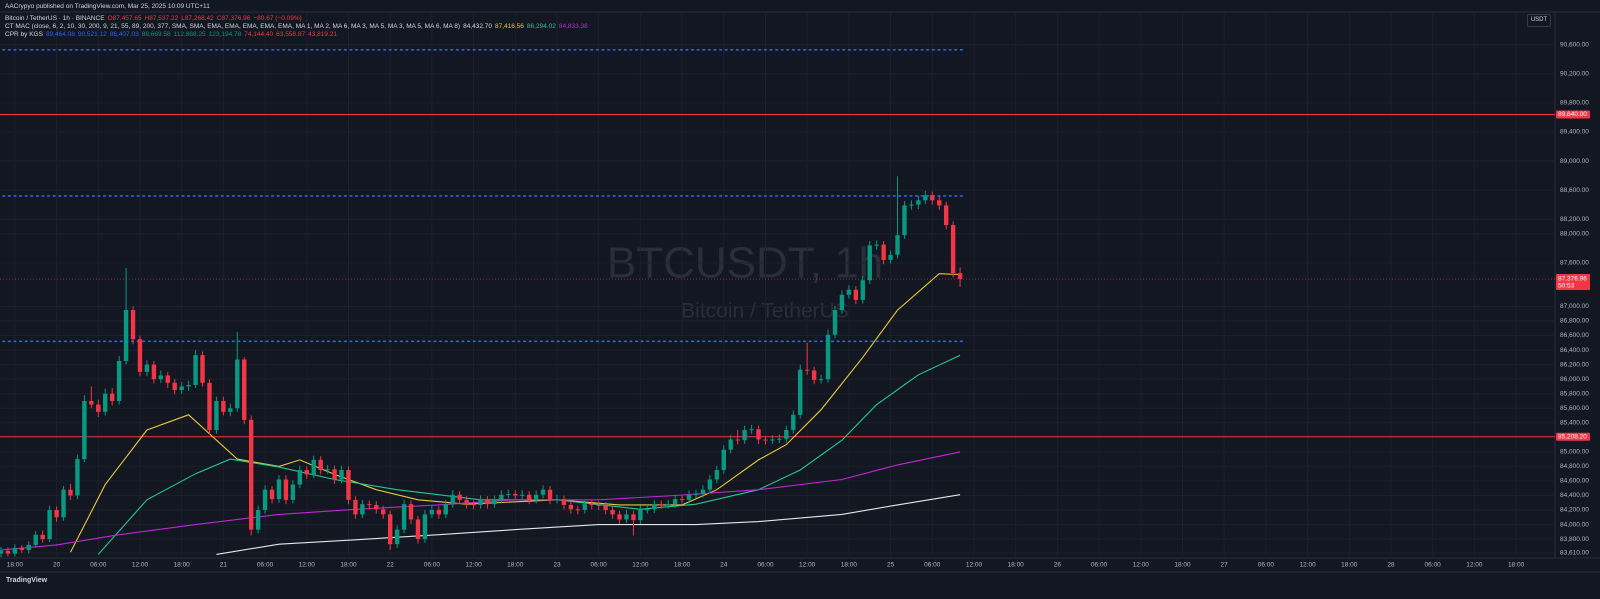 The height and width of the screenshot is (599, 1600). I want to click on y-tick-label: 89,800.00, so click(1574, 103).